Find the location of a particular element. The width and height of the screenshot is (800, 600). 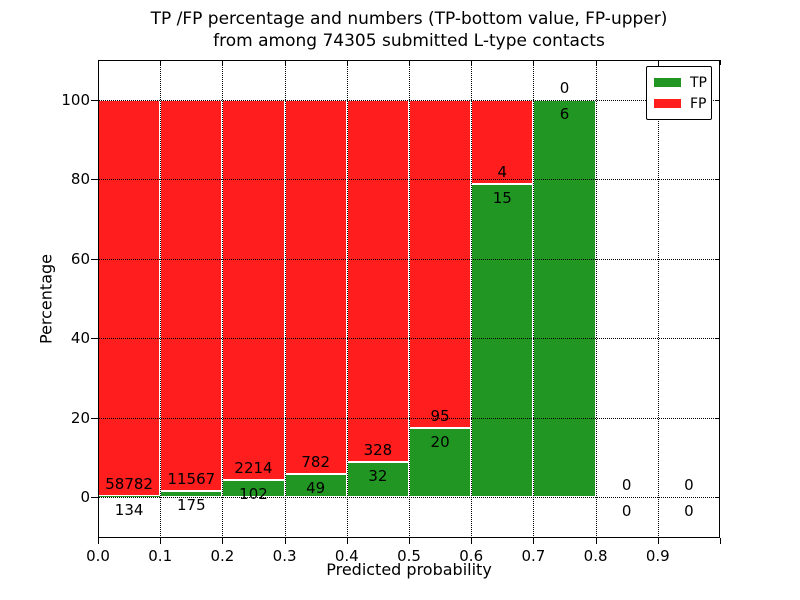

x-tick-label: 0.7 is located at coordinates (533, 556).